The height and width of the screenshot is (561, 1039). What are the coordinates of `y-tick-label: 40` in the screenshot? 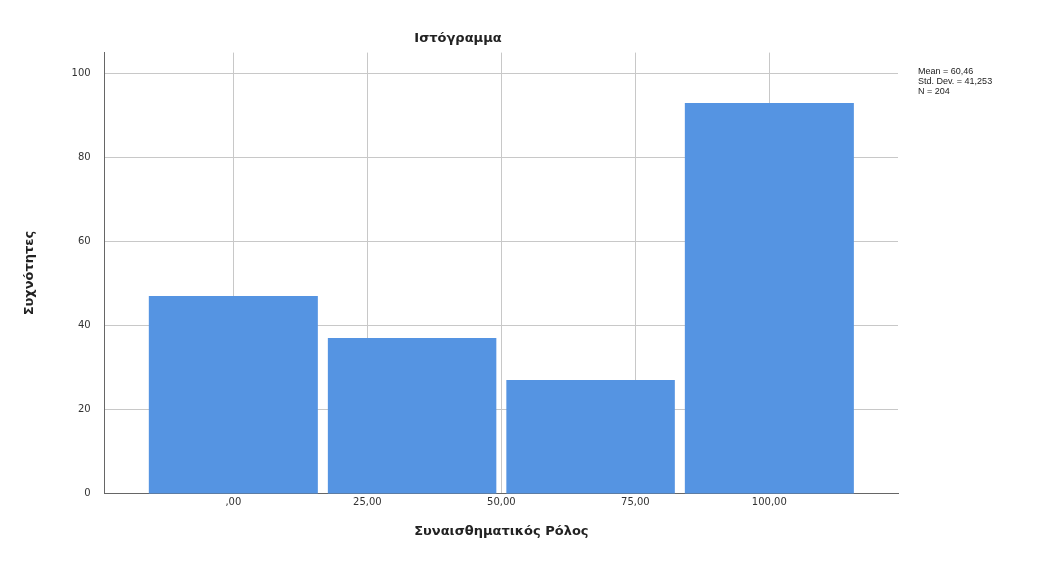 It's located at (84, 325).